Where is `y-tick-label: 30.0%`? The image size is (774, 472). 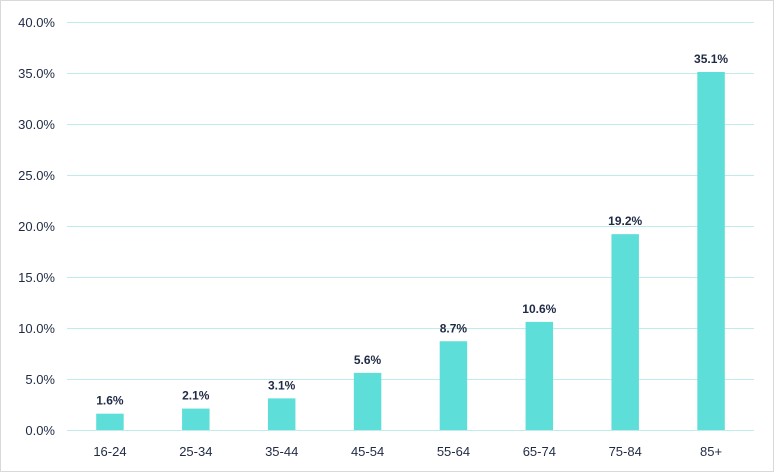
y-tick-label: 30.0% is located at coordinates (36, 124).